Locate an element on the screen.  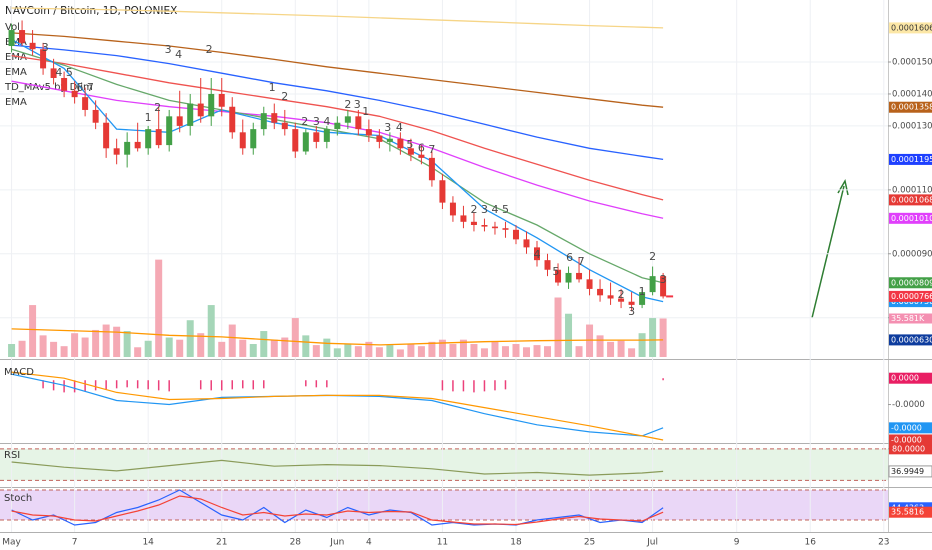
td-count: 5 is located at coordinates (555, 271).